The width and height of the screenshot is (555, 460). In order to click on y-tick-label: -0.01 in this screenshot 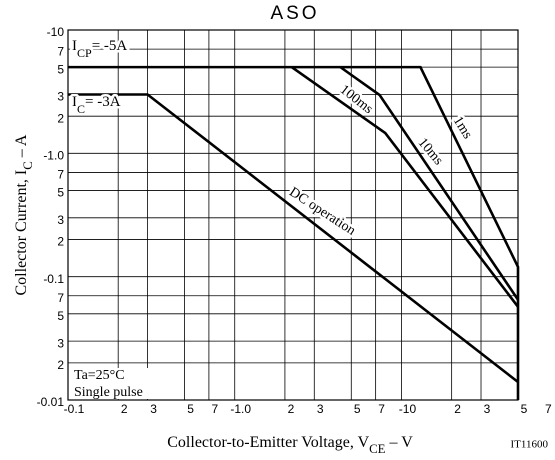, I will do `click(51, 402)`.